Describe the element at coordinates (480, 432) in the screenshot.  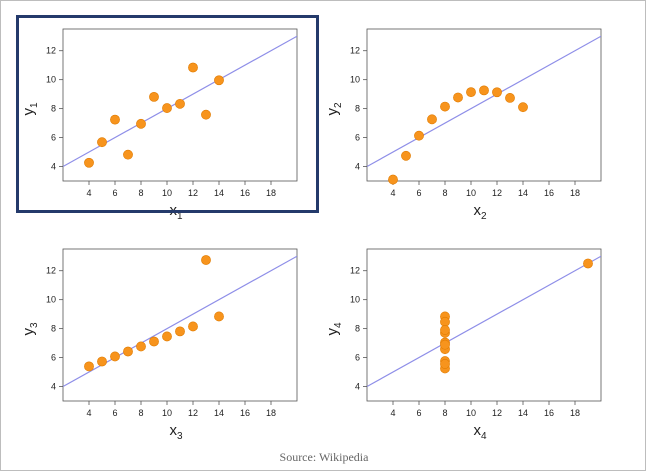
I see `x-axis-label: x4` at that location.